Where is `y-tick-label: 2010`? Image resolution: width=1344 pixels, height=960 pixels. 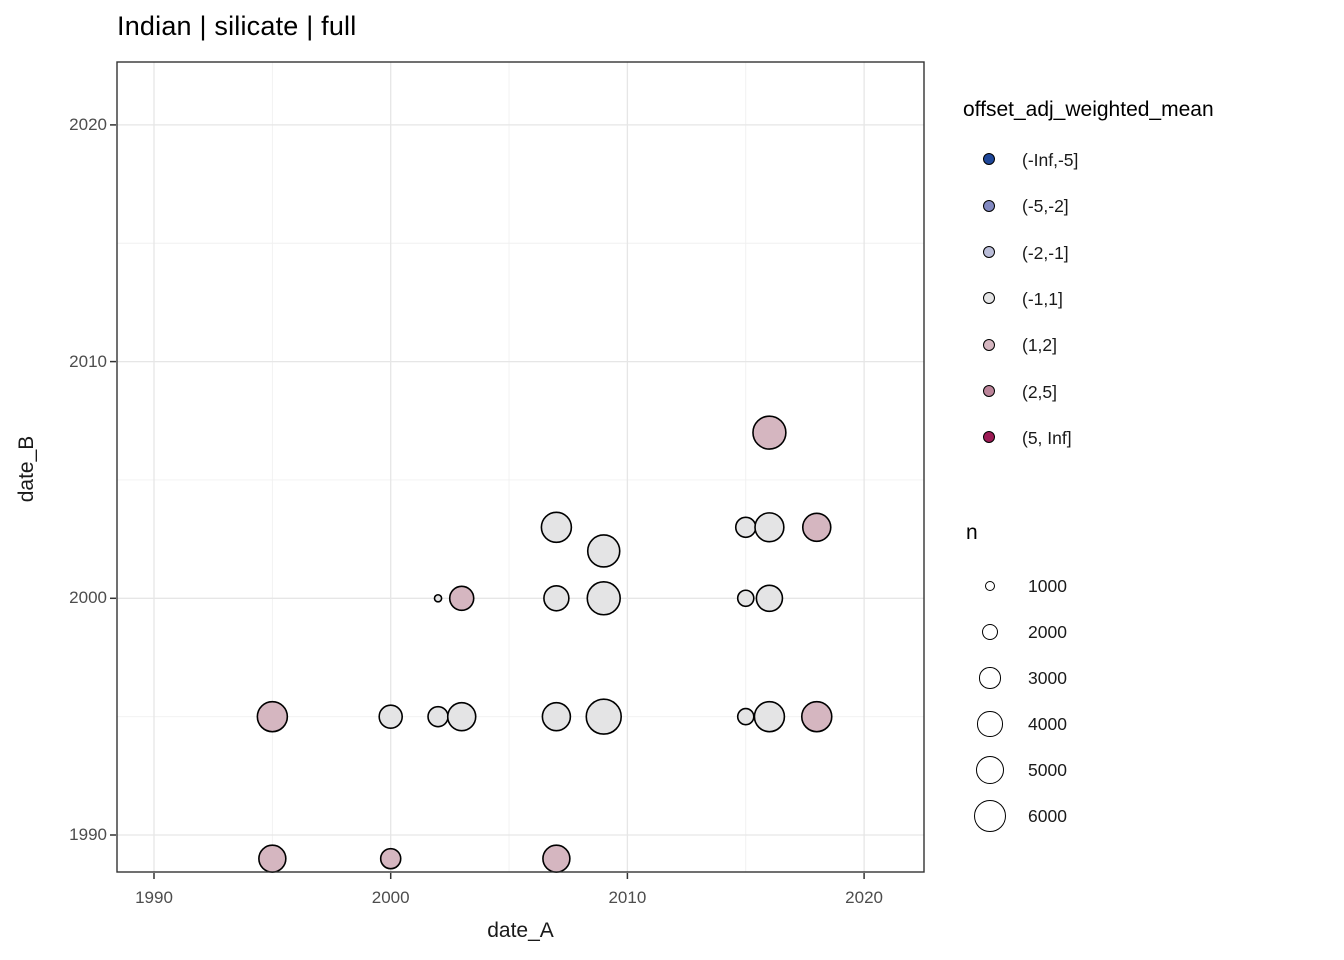
y-tick-label: 2010 is located at coordinates (88, 361).